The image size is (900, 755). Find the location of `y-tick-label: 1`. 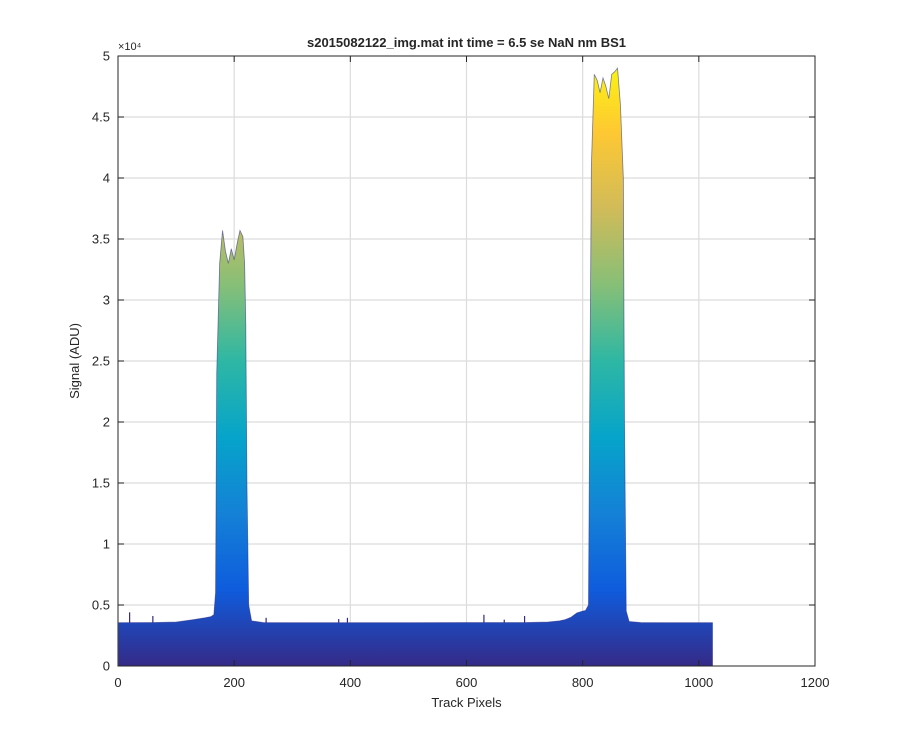

y-tick-label: 1 is located at coordinates (106, 544).